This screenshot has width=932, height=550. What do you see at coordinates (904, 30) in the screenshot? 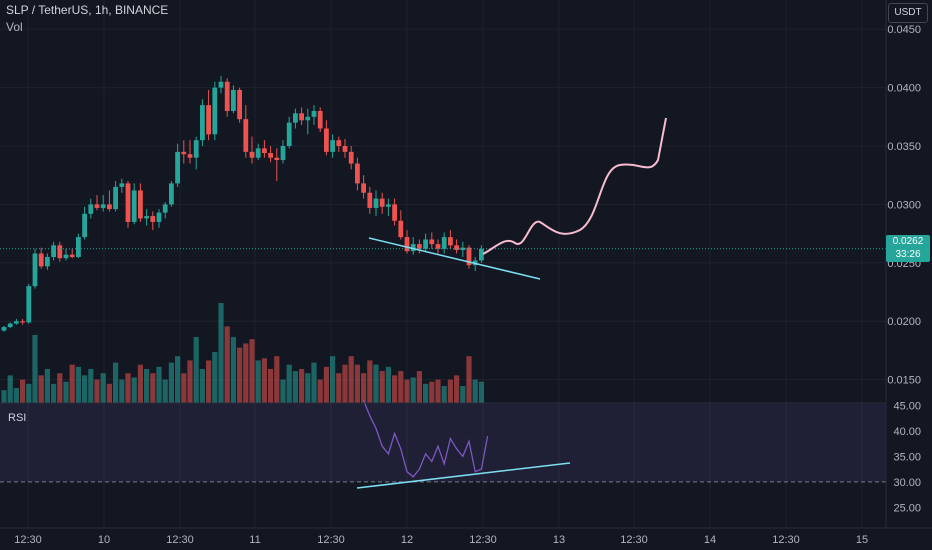
I see `y-tick-label: 0.0450` at bounding box center [904, 30].